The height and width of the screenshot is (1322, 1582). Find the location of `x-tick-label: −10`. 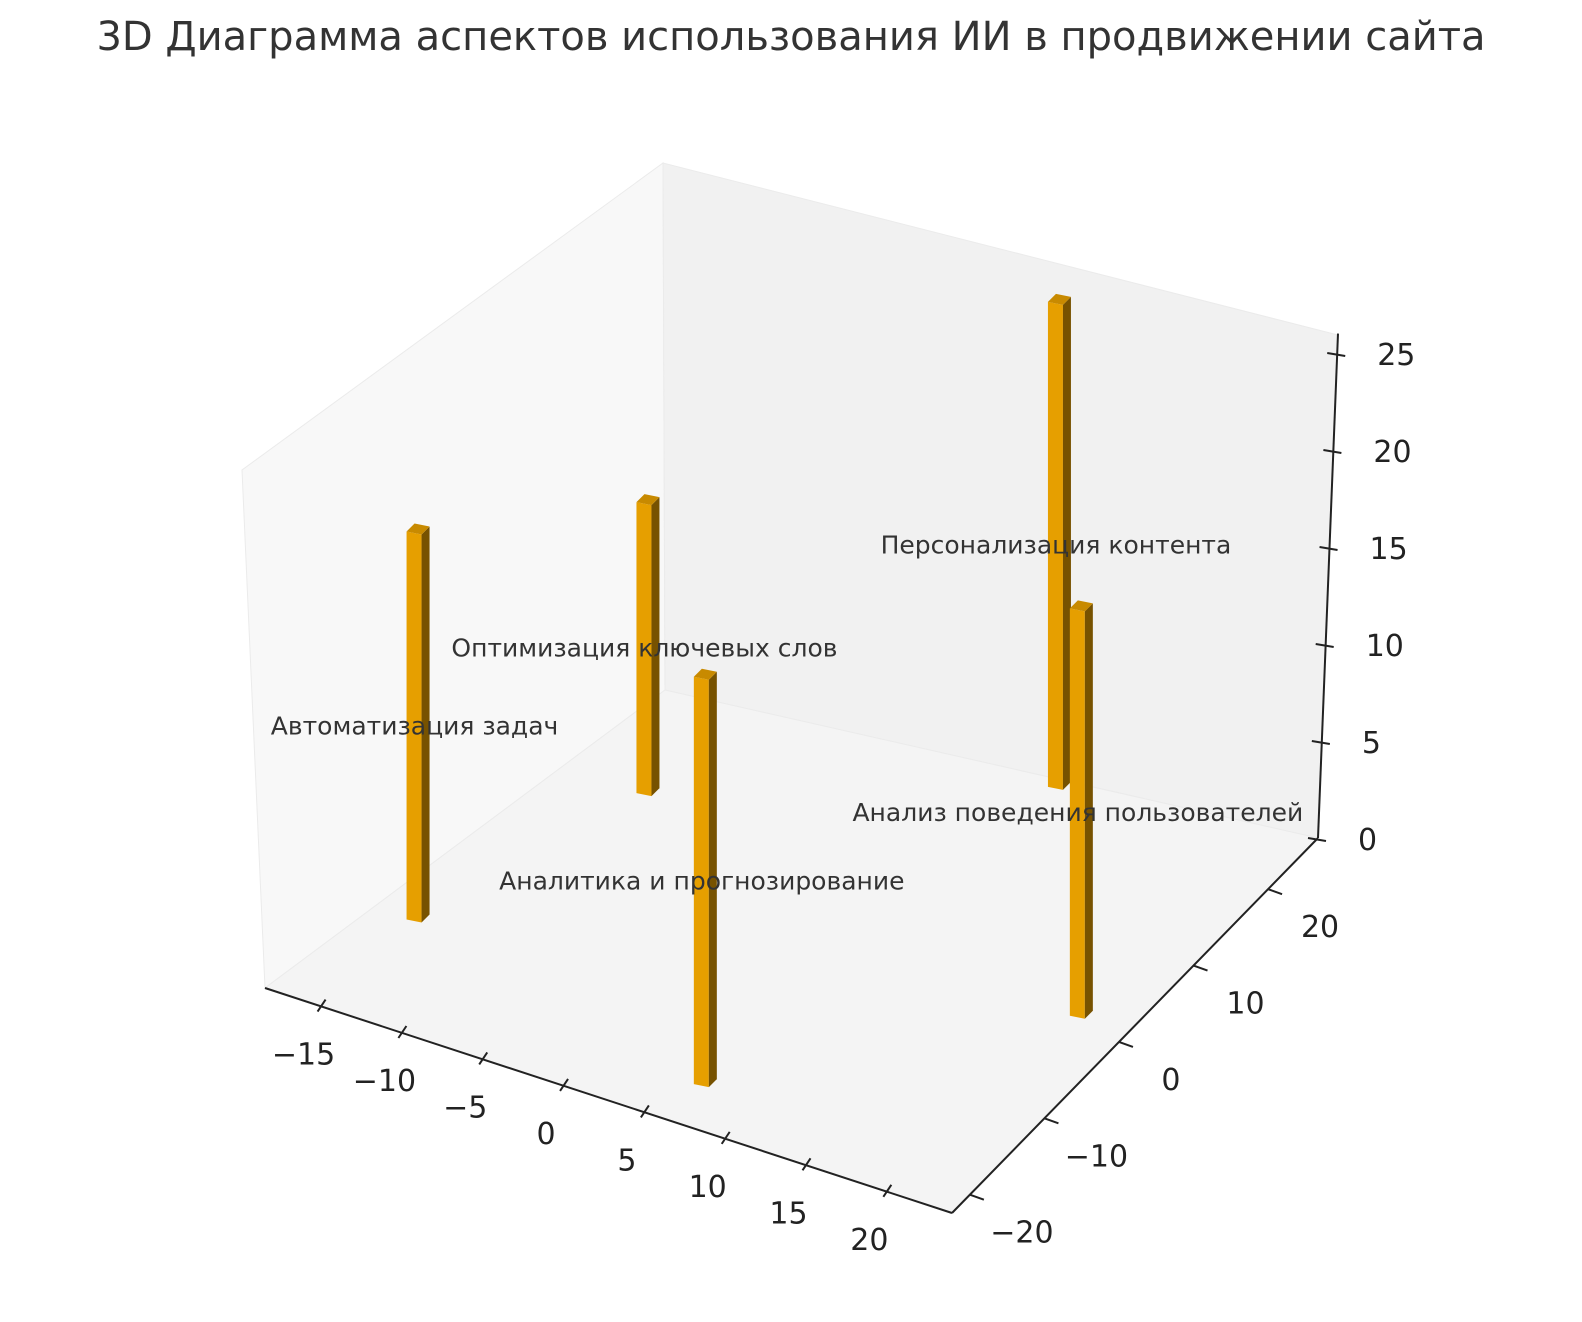

x-tick-label: −10 is located at coordinates (384, 1081).